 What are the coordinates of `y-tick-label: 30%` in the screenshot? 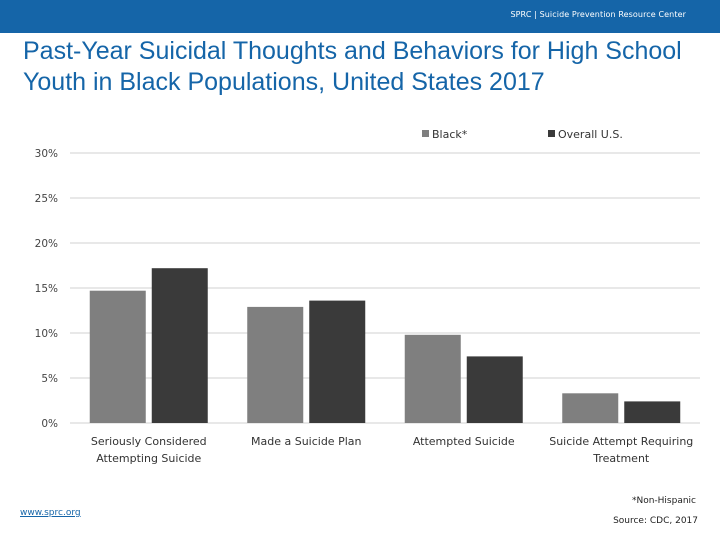 It's located at (46, 154).